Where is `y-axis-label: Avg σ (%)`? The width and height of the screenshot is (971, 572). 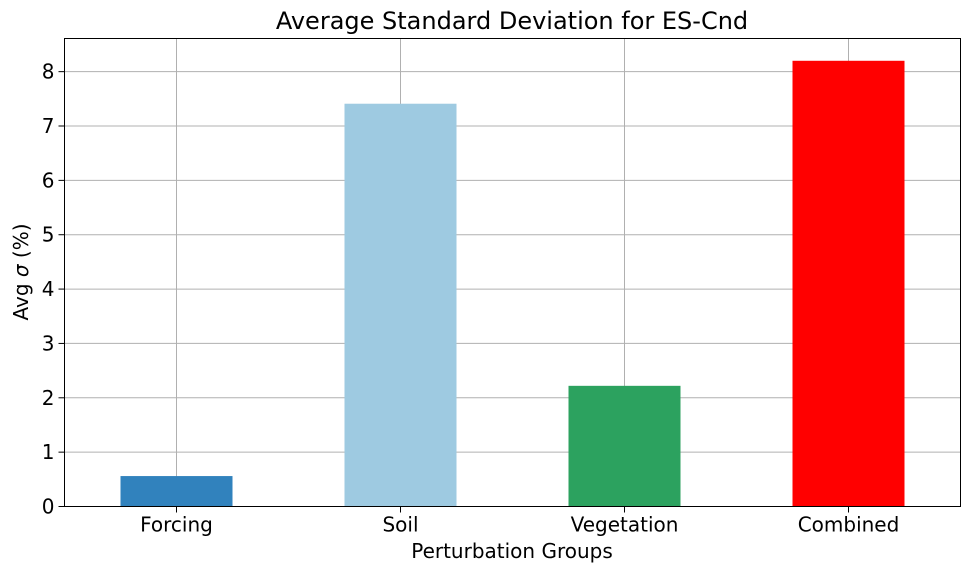
y-axis-label: Avg σ (%) is located at coordinates (21, 271).